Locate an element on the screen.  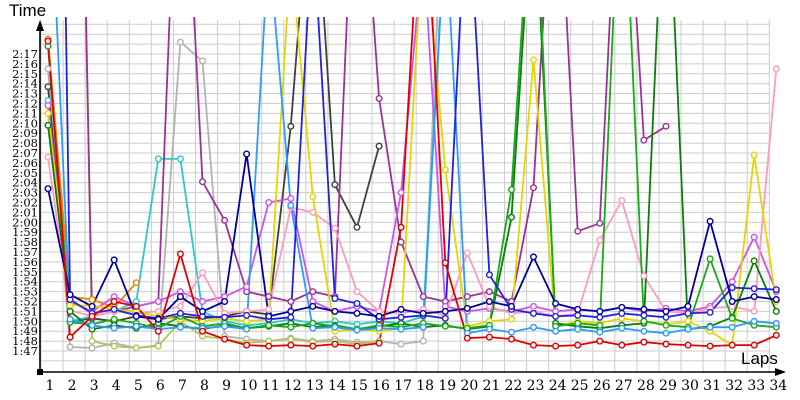
data-point-skyblue-lap15 is located at coordinates (357, 330).